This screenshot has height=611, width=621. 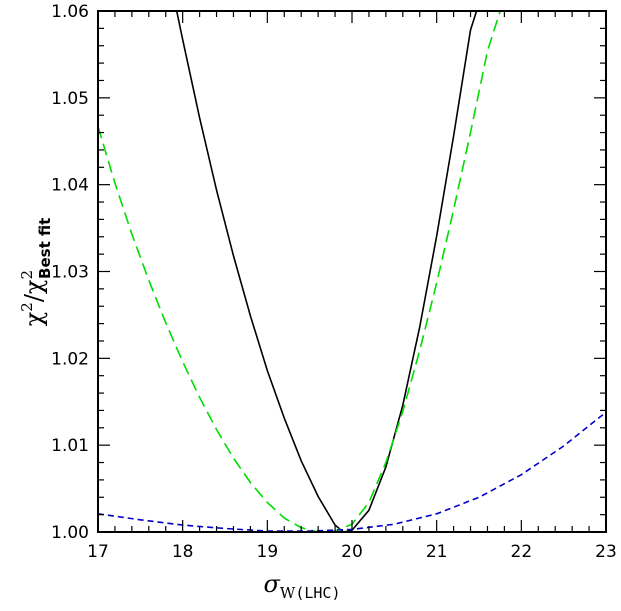 What do you see at coordinates (98, 552) in the screenshot?
I see `x-tick-label: 17` at bounding box center [98, 552].